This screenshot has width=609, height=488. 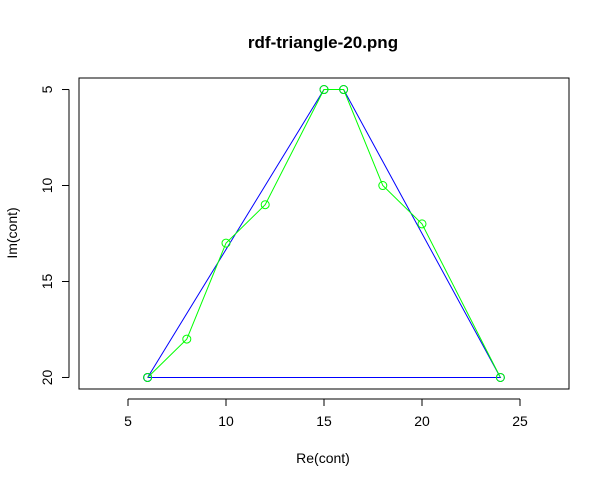 I want to click on y-axis: 5 10 15 20, so click(x=54, y=235).